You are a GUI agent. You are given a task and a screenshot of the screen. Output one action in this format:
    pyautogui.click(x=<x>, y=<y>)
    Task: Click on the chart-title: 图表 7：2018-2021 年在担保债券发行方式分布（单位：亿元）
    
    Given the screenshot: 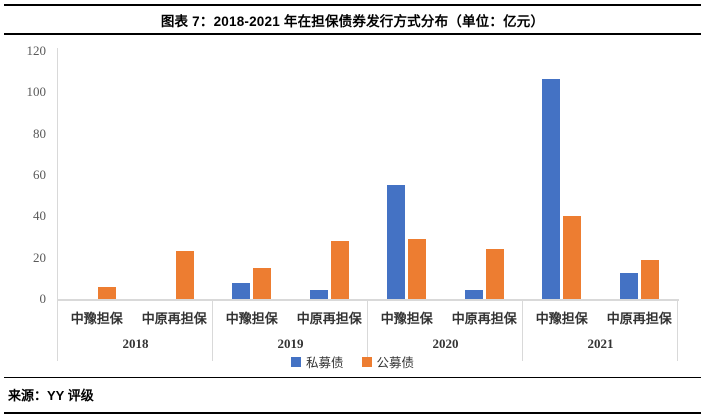 What is the action you would take?
    pyautogui.click(x=352, y=21)
    